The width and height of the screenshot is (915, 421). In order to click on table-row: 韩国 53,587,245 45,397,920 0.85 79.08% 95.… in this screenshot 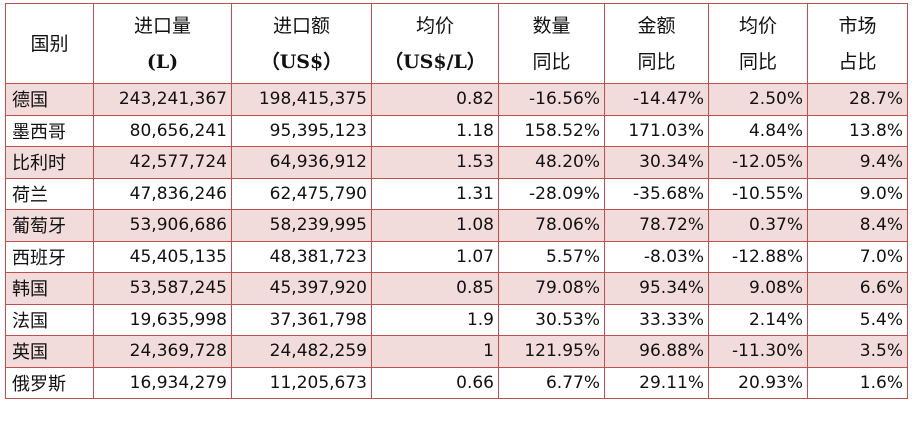, I will do `click(456, 288)`.